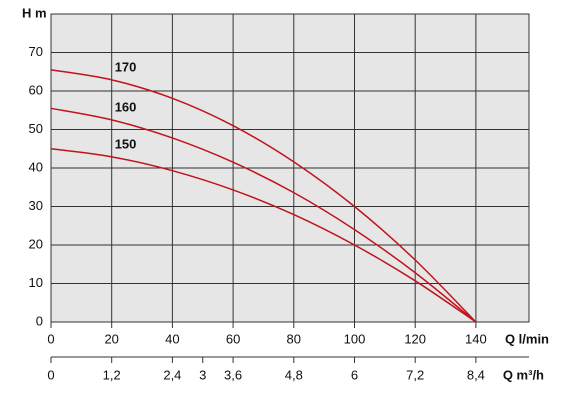 This screenshot has width=565, height=406. What do you see at coordinates (36, 128) in the screenshot?
I see `y-tick-label: 50` at bounding box center [36, 128].